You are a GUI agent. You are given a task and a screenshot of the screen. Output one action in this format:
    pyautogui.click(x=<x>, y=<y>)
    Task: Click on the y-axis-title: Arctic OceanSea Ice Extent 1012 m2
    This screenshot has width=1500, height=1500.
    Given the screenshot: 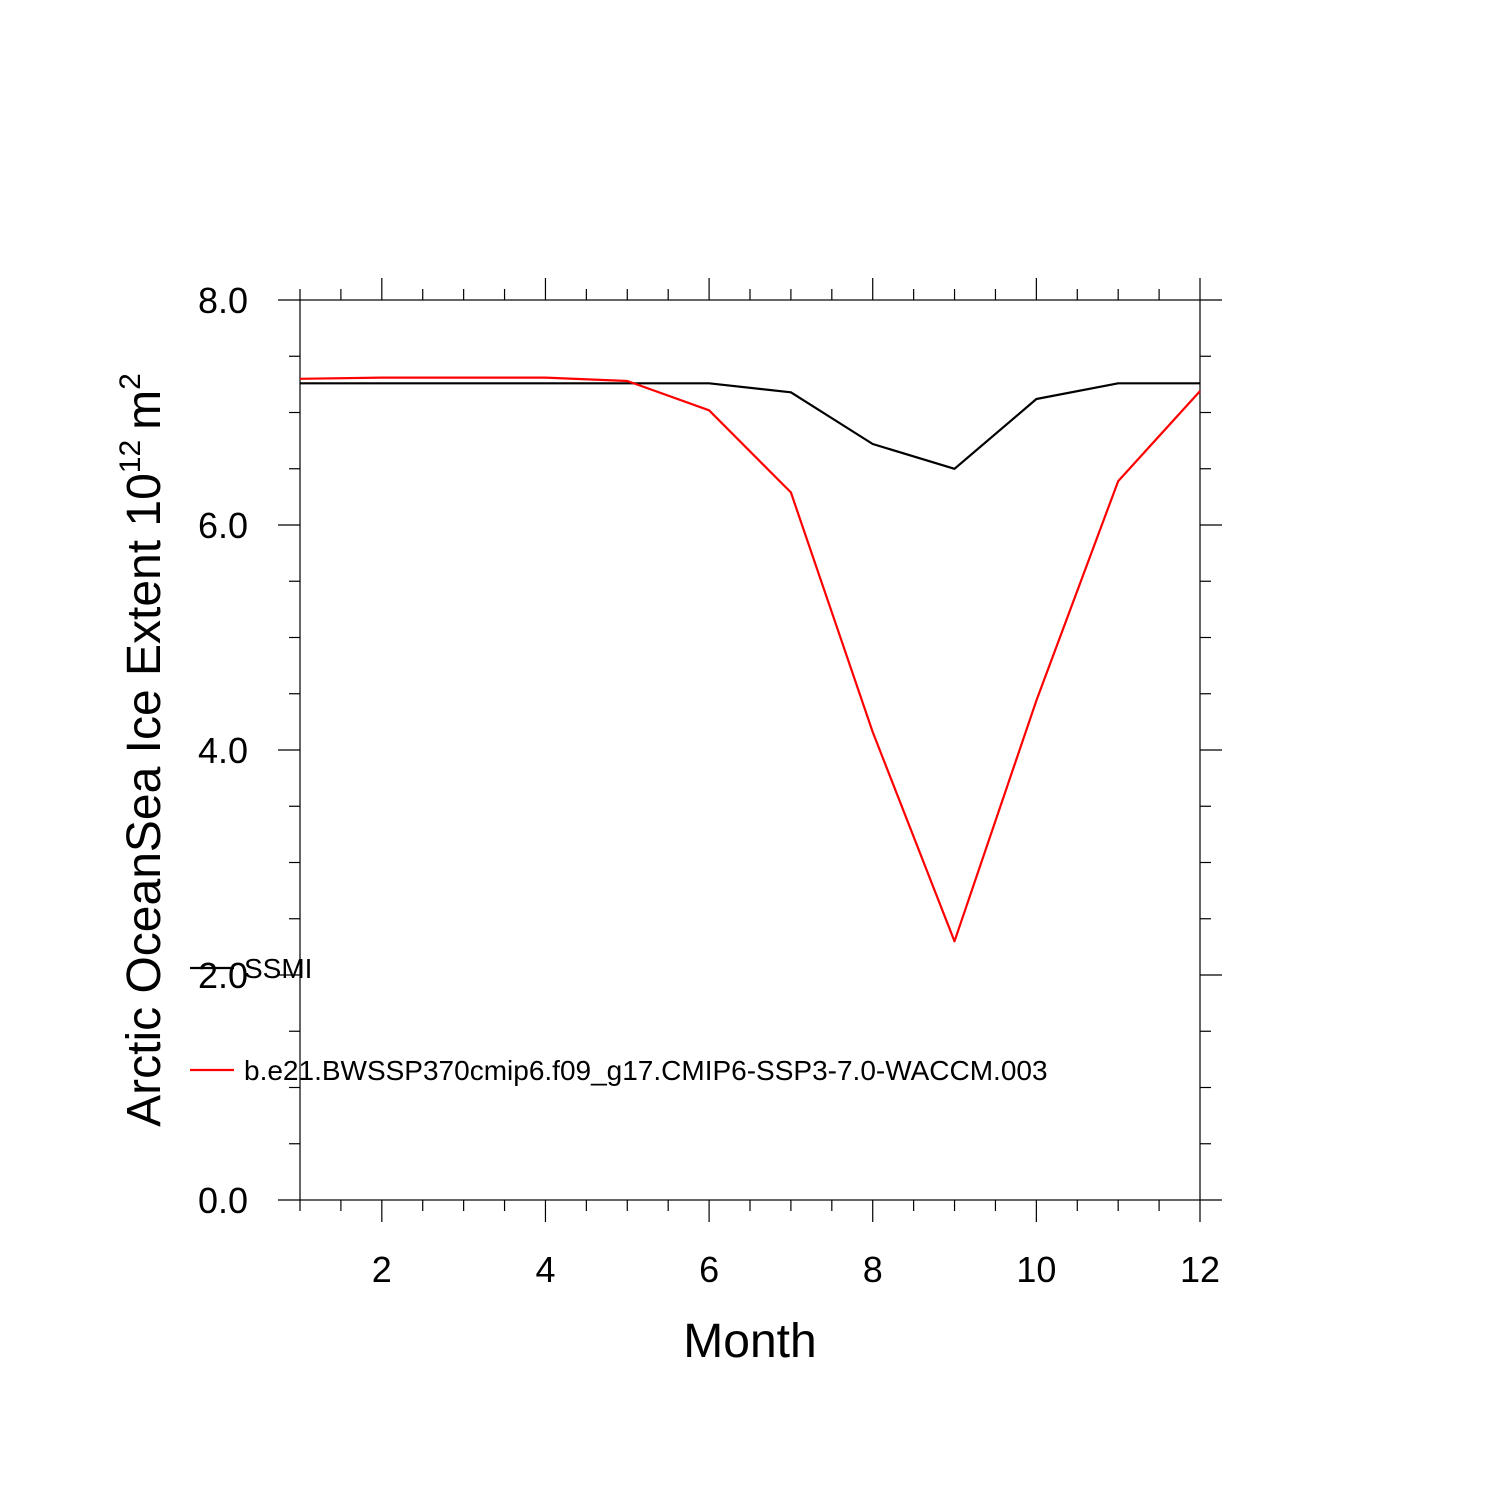 What is the action you would take?
    pyautogui.click(x=142, y=750)
    